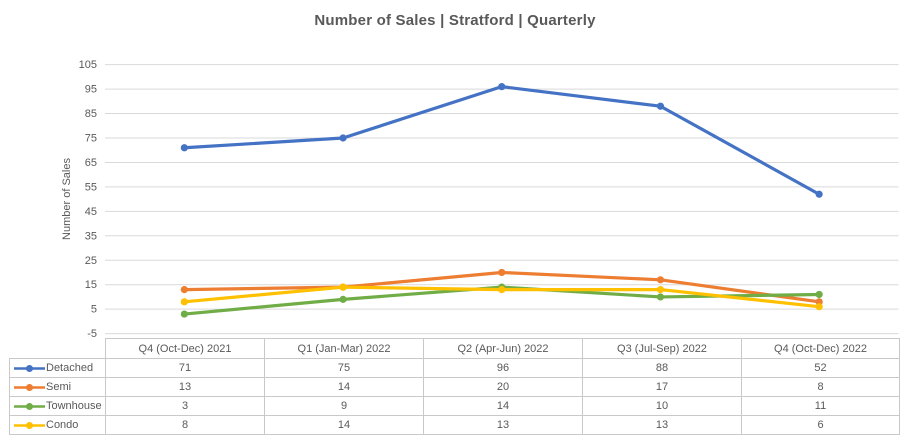 The width and height of the screenshot is (910, 437). Describe the element at coordinates (455, 20) in the screenshot. I see `chart-title: Number of Sales | Stratford | Quarterly` at that location.